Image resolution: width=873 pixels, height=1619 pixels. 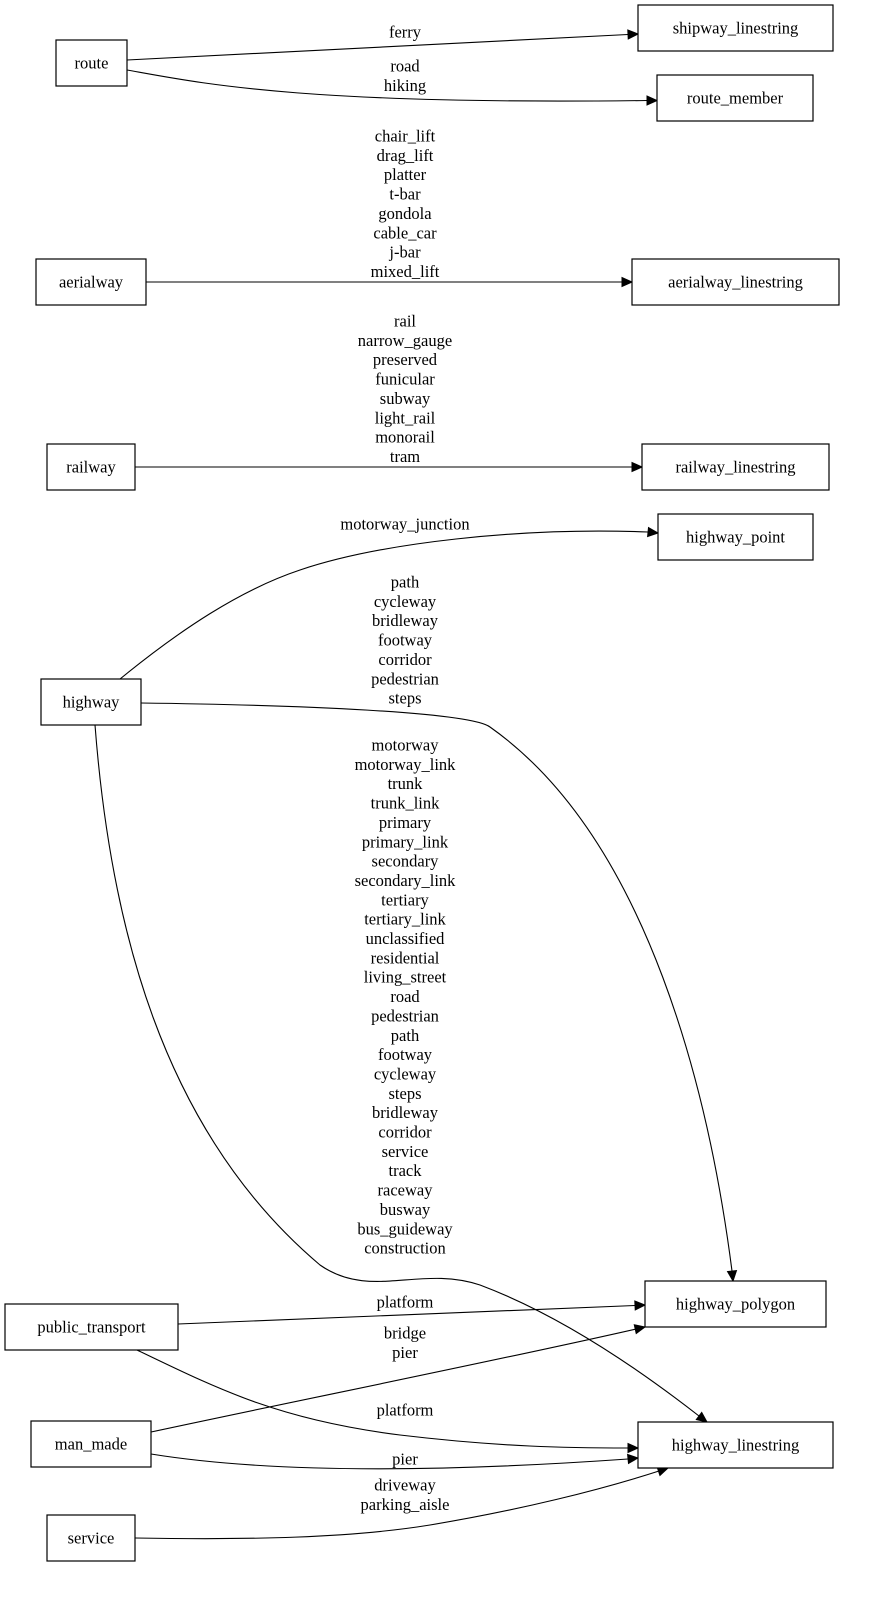 I want to click on node-highway_point: highway_point, so click(x=735, y=537).